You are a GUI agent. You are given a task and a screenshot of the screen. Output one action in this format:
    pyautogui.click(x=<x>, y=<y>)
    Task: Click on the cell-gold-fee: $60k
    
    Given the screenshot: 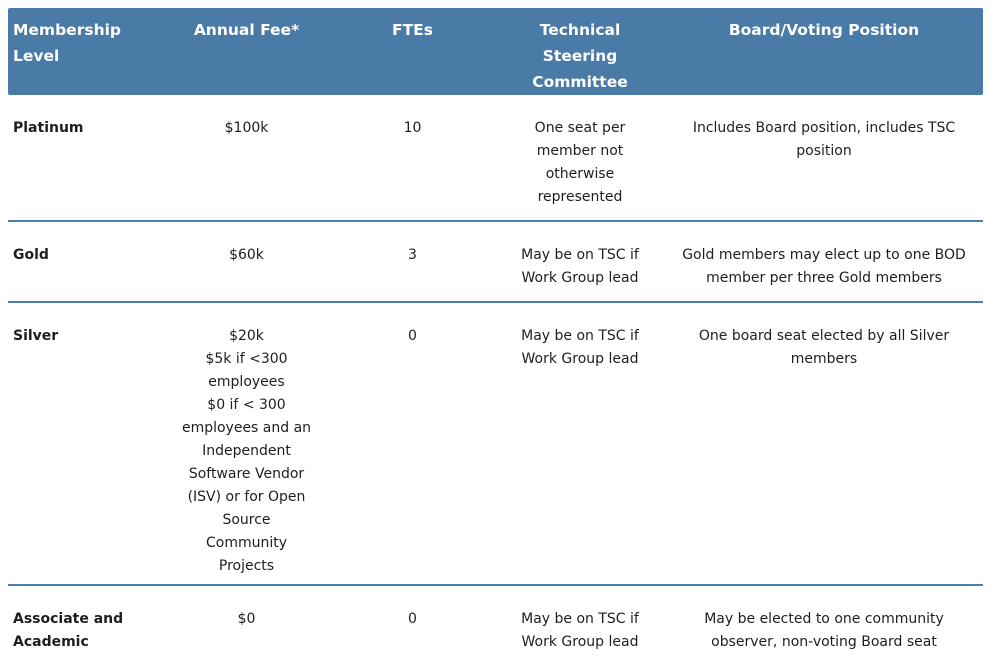 What is the action you would take?
    pyautogui.click(x=246, y=255)
    